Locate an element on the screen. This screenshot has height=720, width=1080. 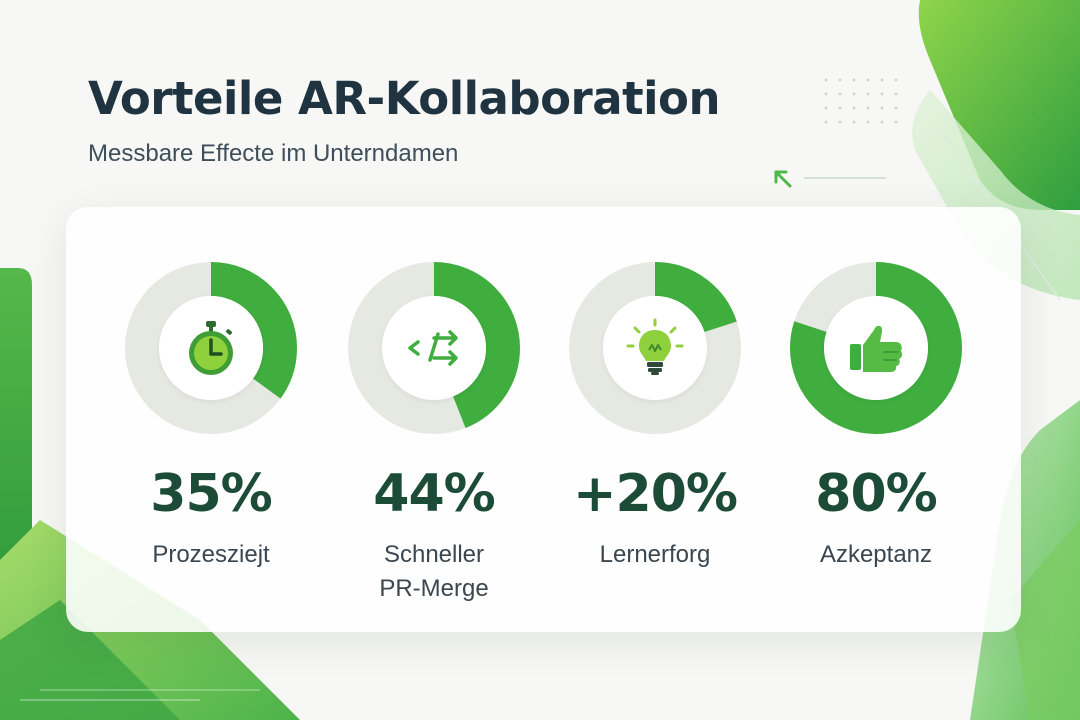
lightbulb-icon is located at coordinates (655, 346).